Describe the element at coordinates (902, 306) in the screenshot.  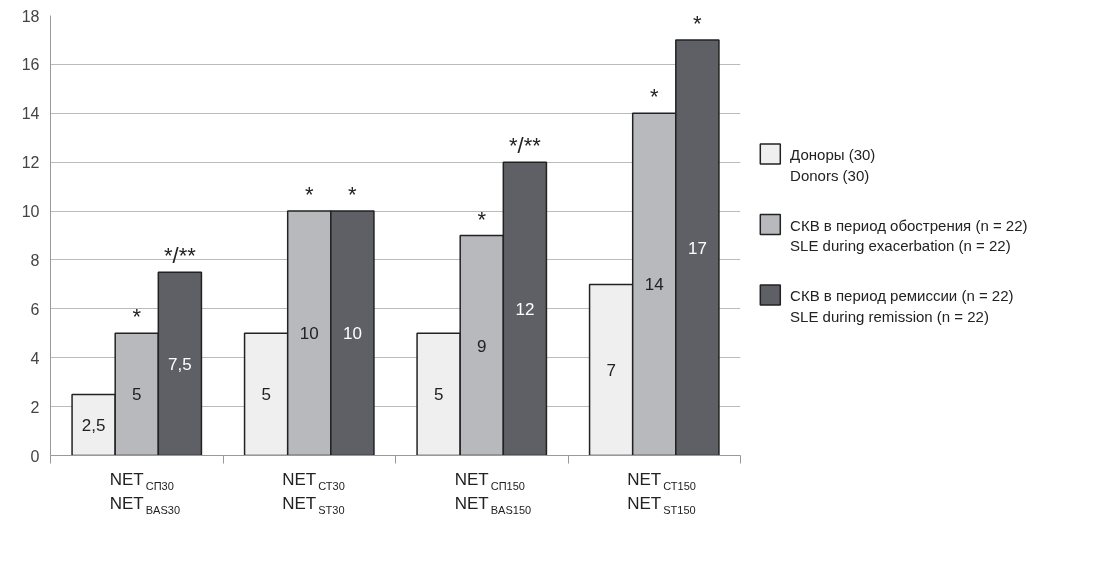
I see `legend-label: СКВ в период ремиссии (n = 22) SLE during remission (n = 22)` at that location.